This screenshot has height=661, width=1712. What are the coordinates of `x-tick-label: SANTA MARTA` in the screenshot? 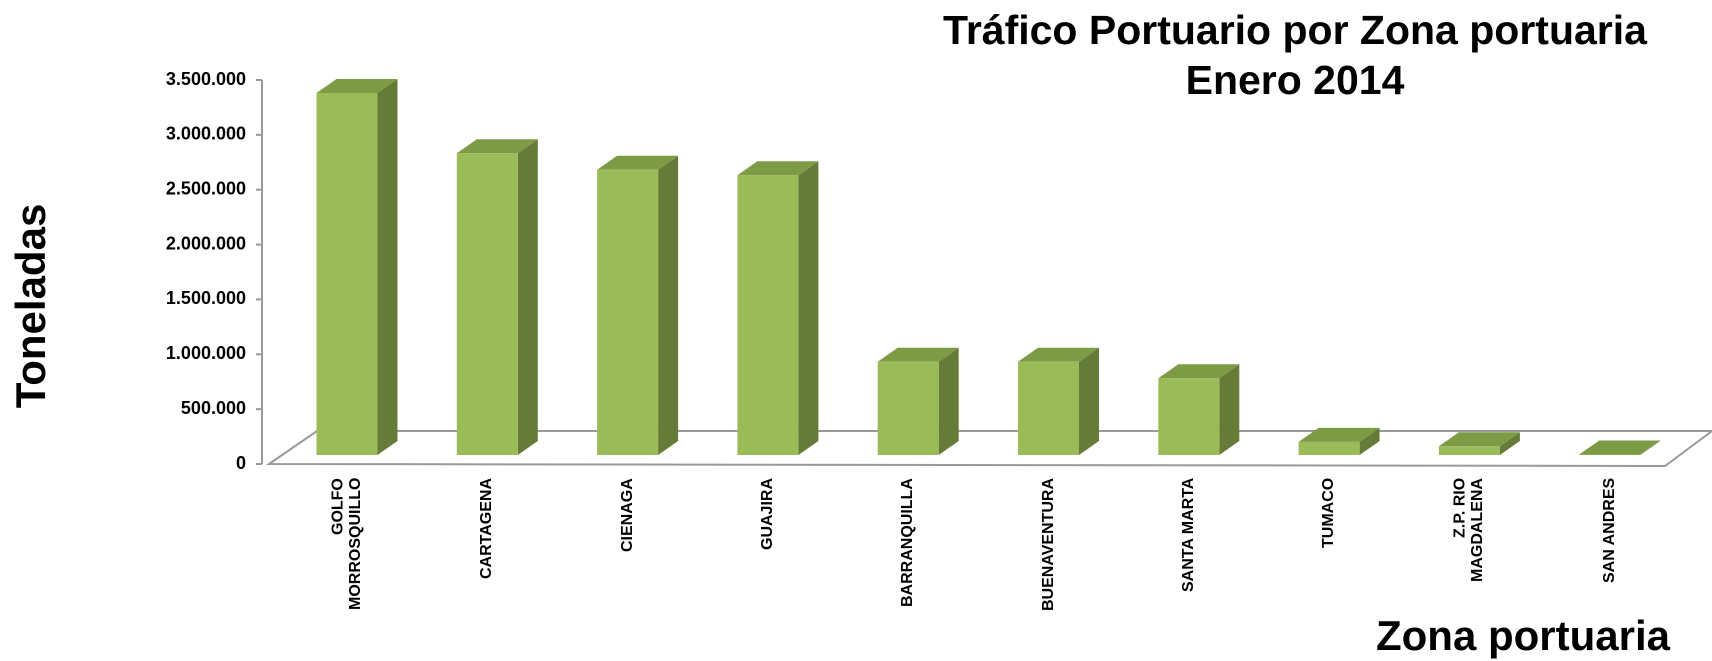 It's located at (1188, 535).